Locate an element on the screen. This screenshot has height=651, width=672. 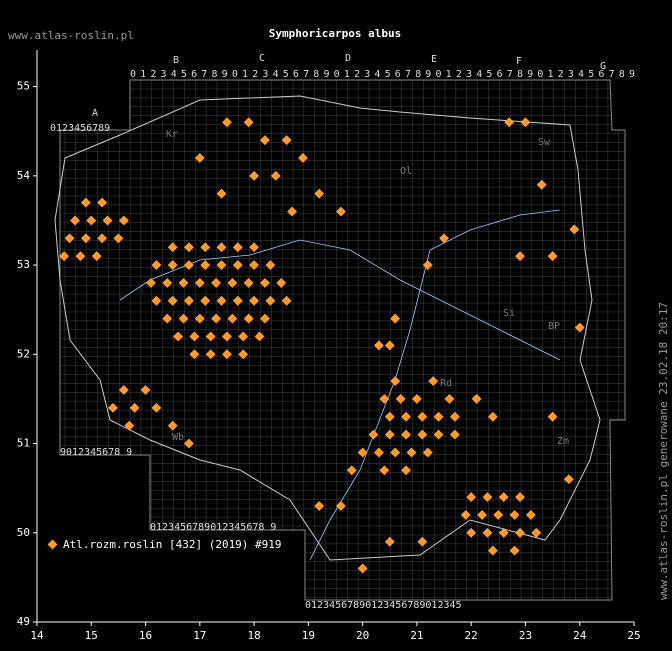
x-tick-label: 23 is located at coordinates (525, 635).